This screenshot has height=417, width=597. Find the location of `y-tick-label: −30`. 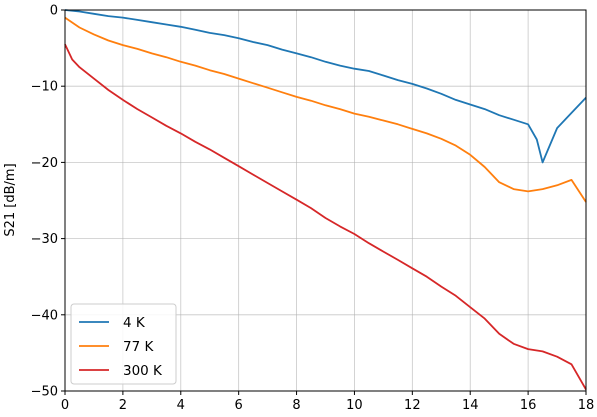

y-tick-label: −30 is located at coordinates (44, 239).